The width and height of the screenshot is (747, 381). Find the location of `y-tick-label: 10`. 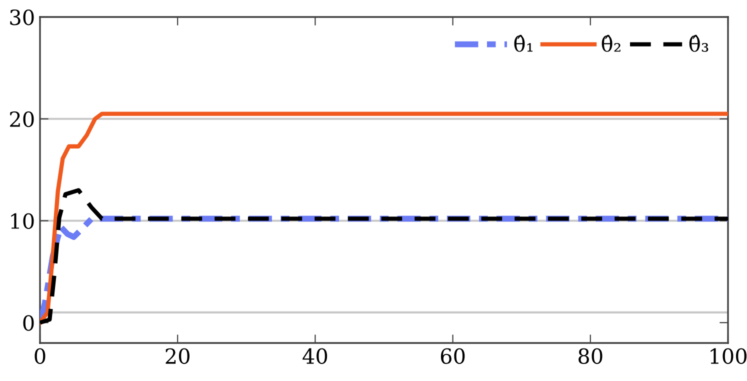

y-tick-label: 10 is located at coordinates (22, 221).